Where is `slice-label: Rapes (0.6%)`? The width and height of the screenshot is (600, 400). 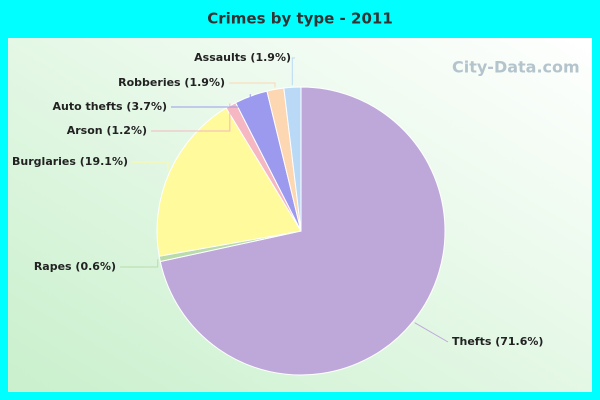
slice-label: Rapes (0.6%) is located at coordinates (75, 266).